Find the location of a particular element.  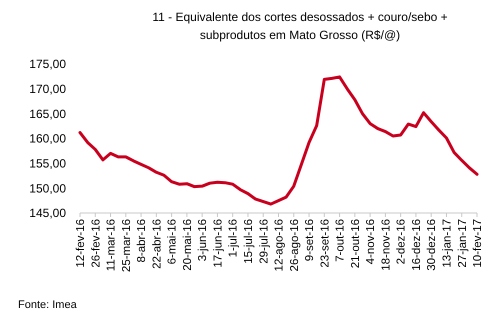

x-tick-label: 12-ago-16 is located at coordinates (280, 245).